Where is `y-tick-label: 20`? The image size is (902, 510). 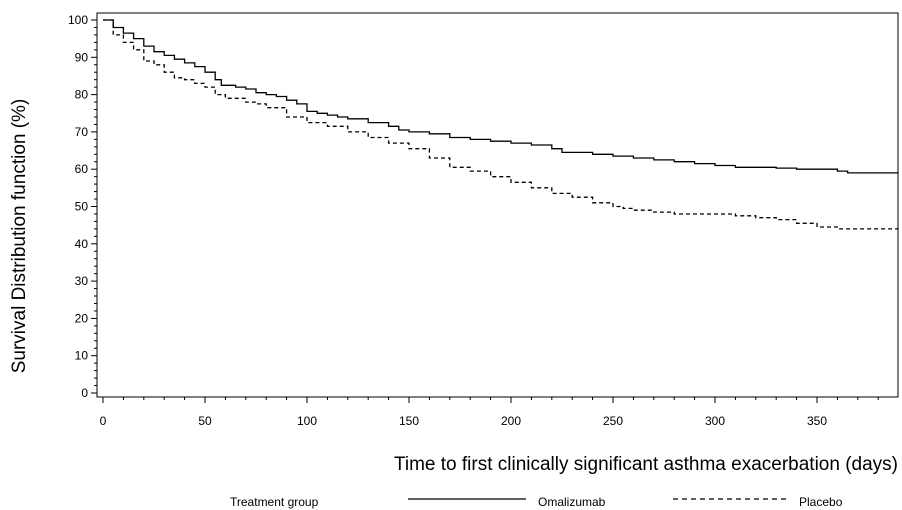
y-tick-label: 20 is located at coordinates (82, 318).